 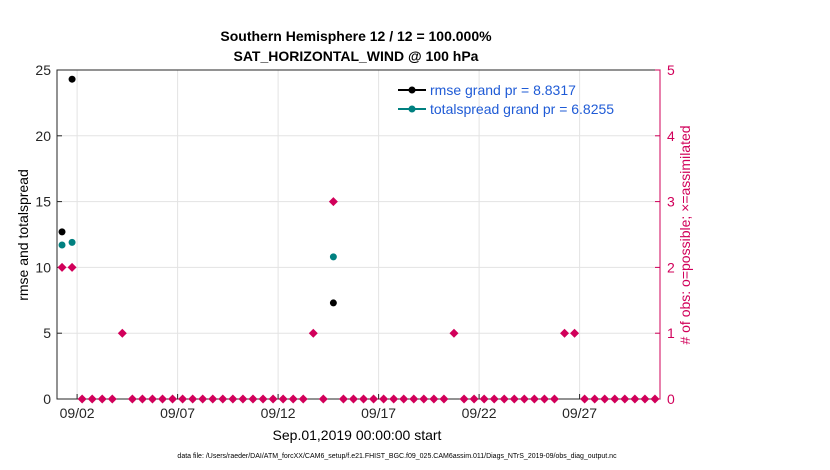 What do you see at coordinates (671, 202) in the screenshot?
I see `y-tick-label-right: 3` at bounding box center [671, 202].